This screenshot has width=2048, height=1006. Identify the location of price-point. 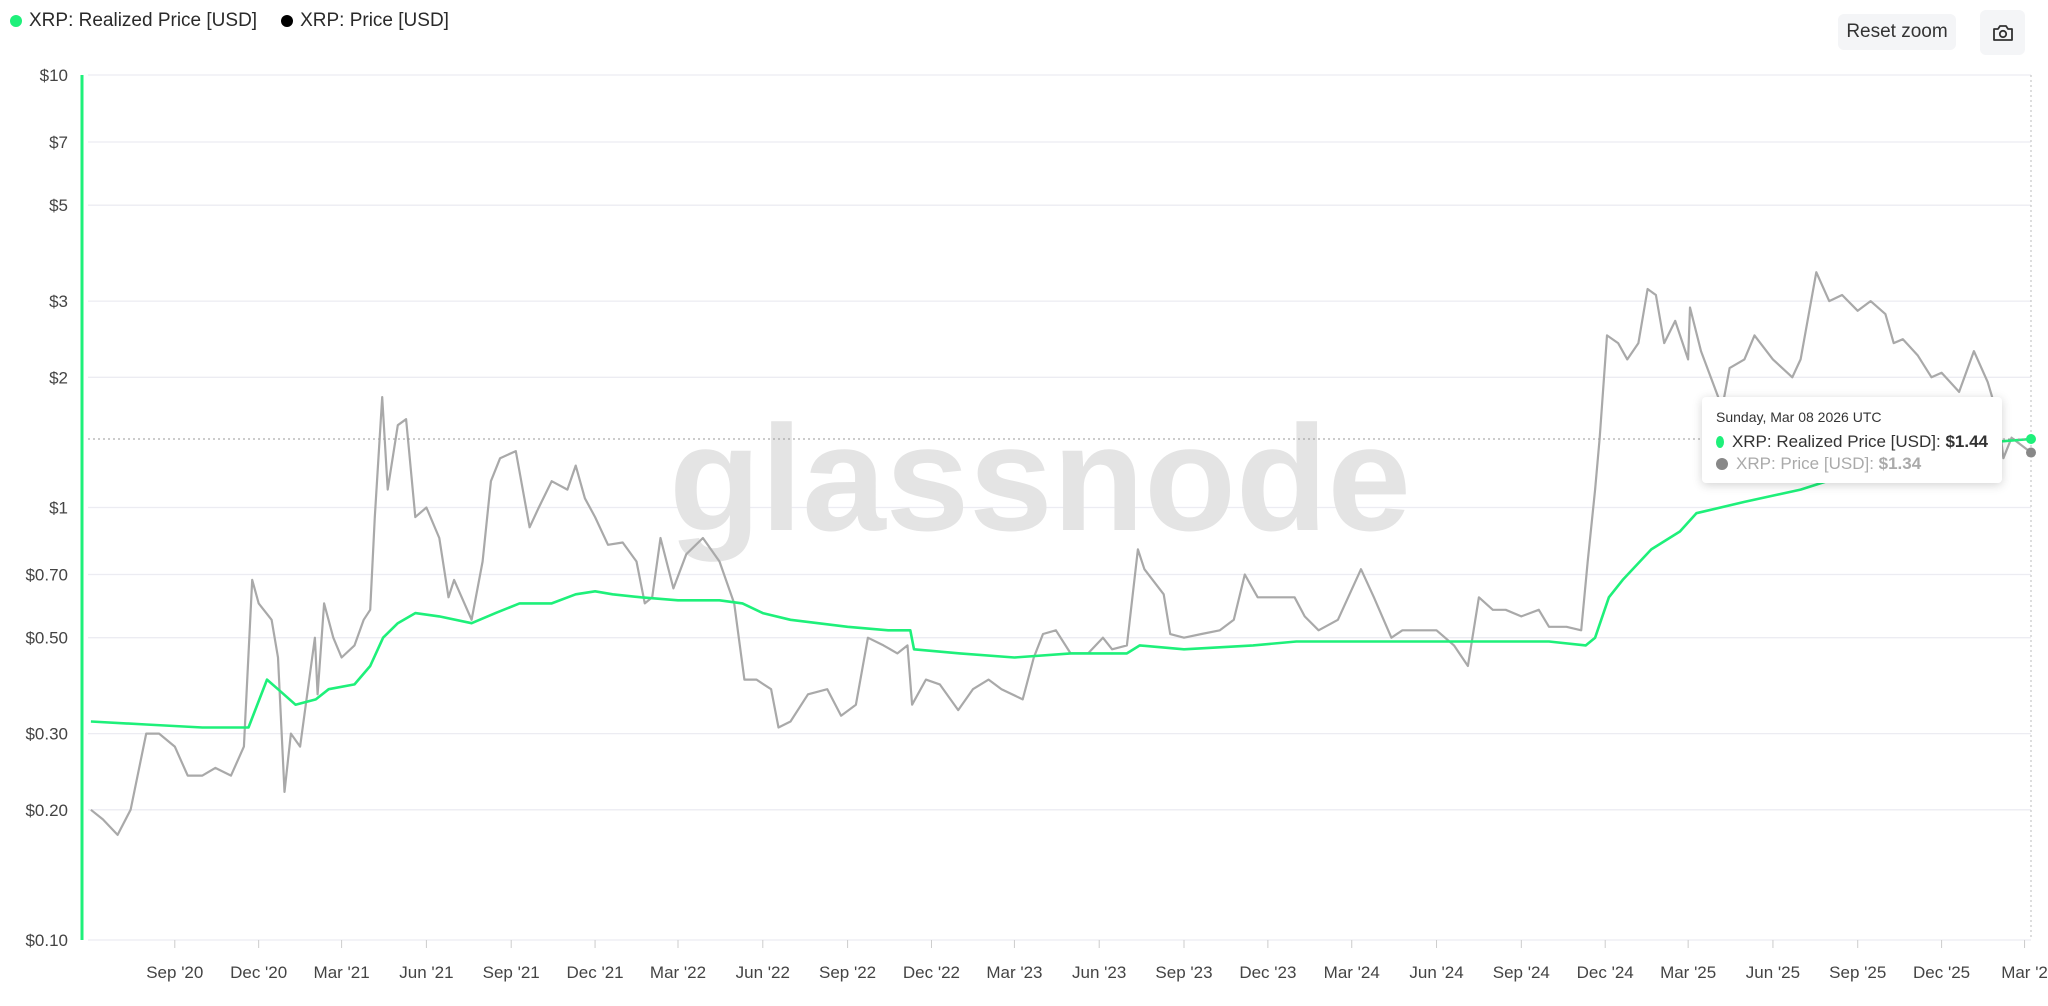
(2031, 452).